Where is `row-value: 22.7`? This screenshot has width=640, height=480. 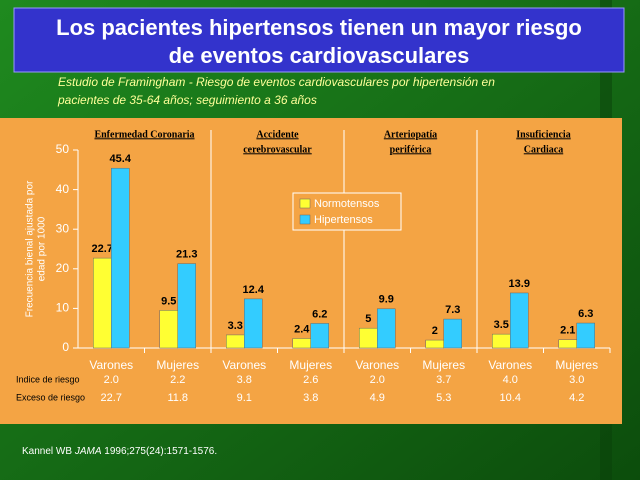
row-value: 22.7 is located at coordinates (111, 398).